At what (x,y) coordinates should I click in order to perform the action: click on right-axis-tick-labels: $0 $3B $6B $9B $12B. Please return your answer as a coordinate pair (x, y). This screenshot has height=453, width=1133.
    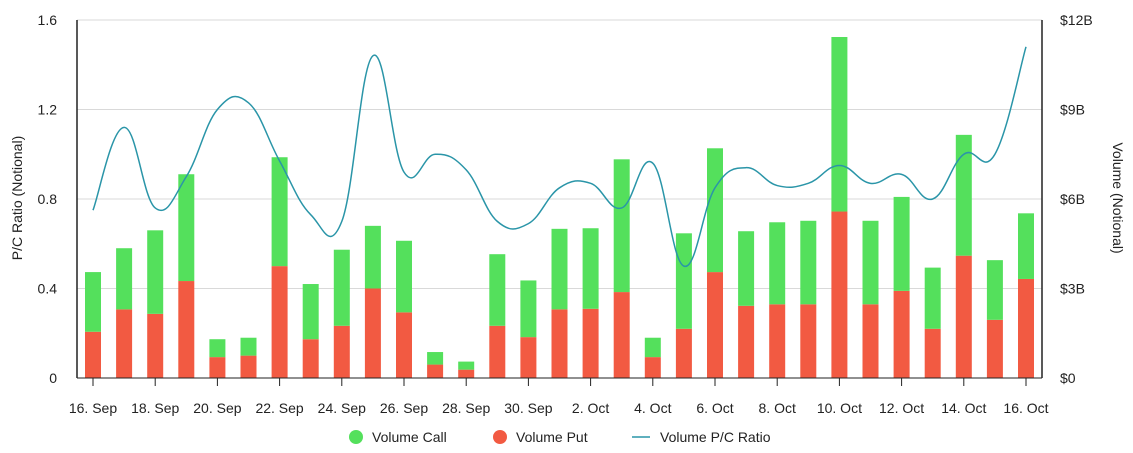
    Looking at the image, I should click on (1076, 199).